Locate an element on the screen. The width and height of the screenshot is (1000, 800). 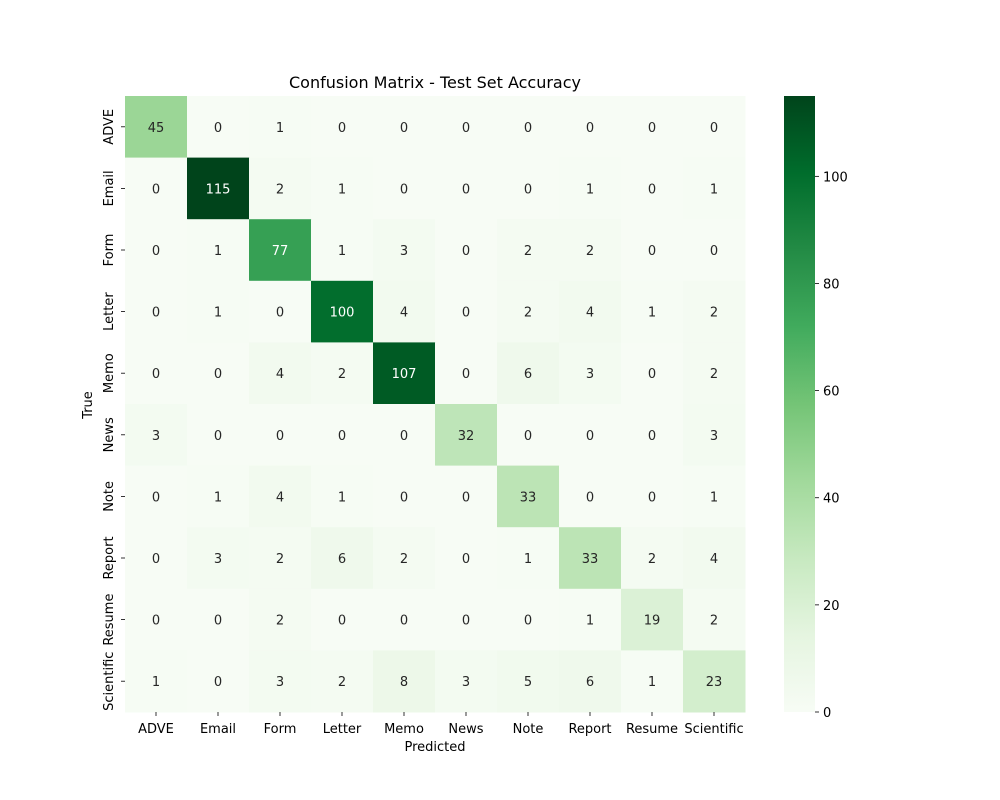
x-axis-label: Predicted is located at coordinates (434, 747).